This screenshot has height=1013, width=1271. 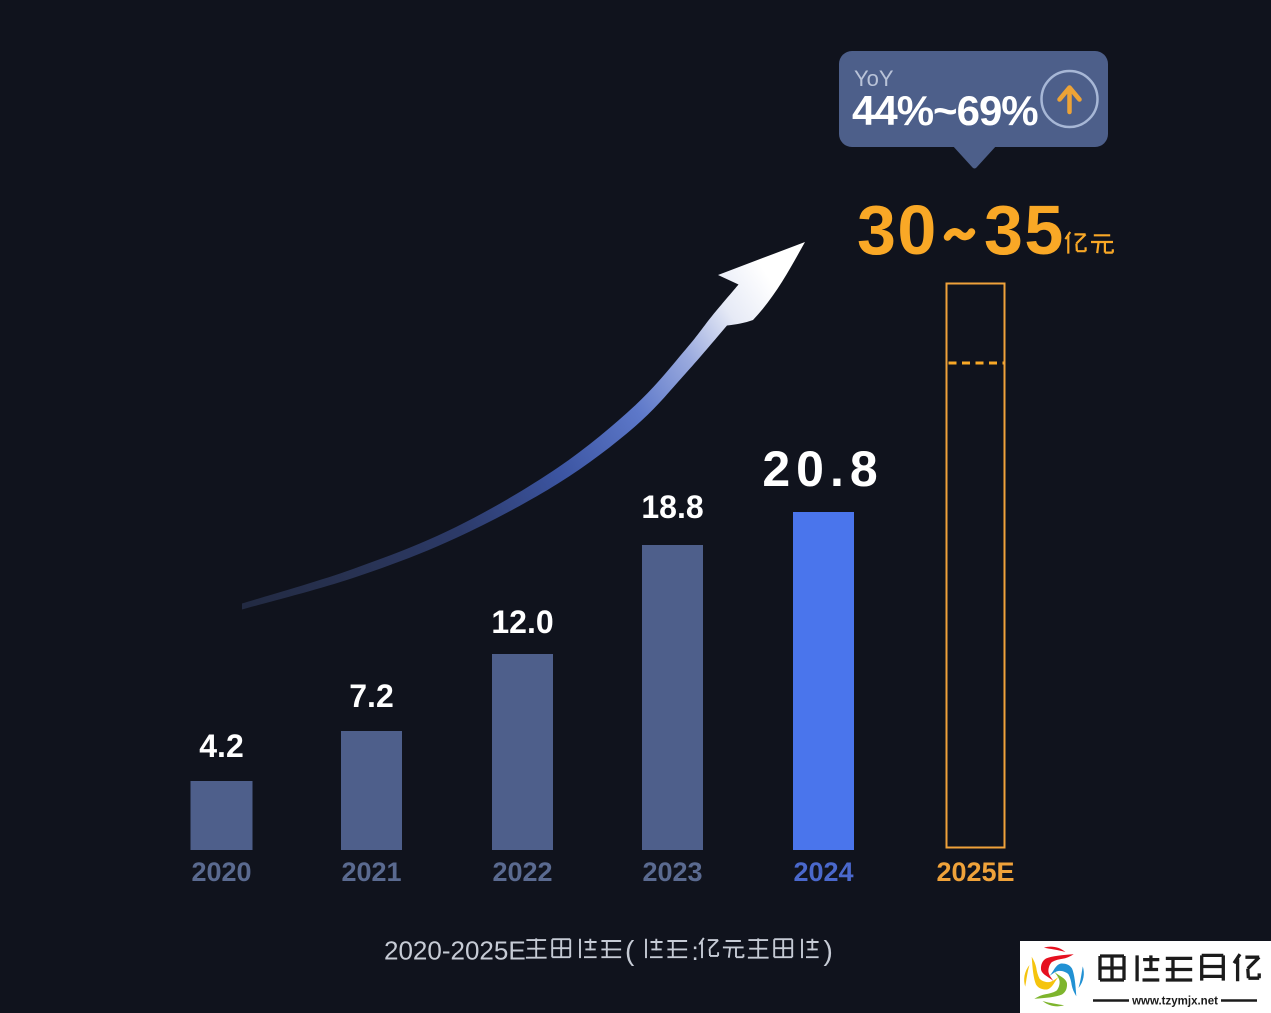 What do you see at coordinates (823, 872) in the screenshot?
I see `svg-text: 2024` at bounding box center [823, 872].